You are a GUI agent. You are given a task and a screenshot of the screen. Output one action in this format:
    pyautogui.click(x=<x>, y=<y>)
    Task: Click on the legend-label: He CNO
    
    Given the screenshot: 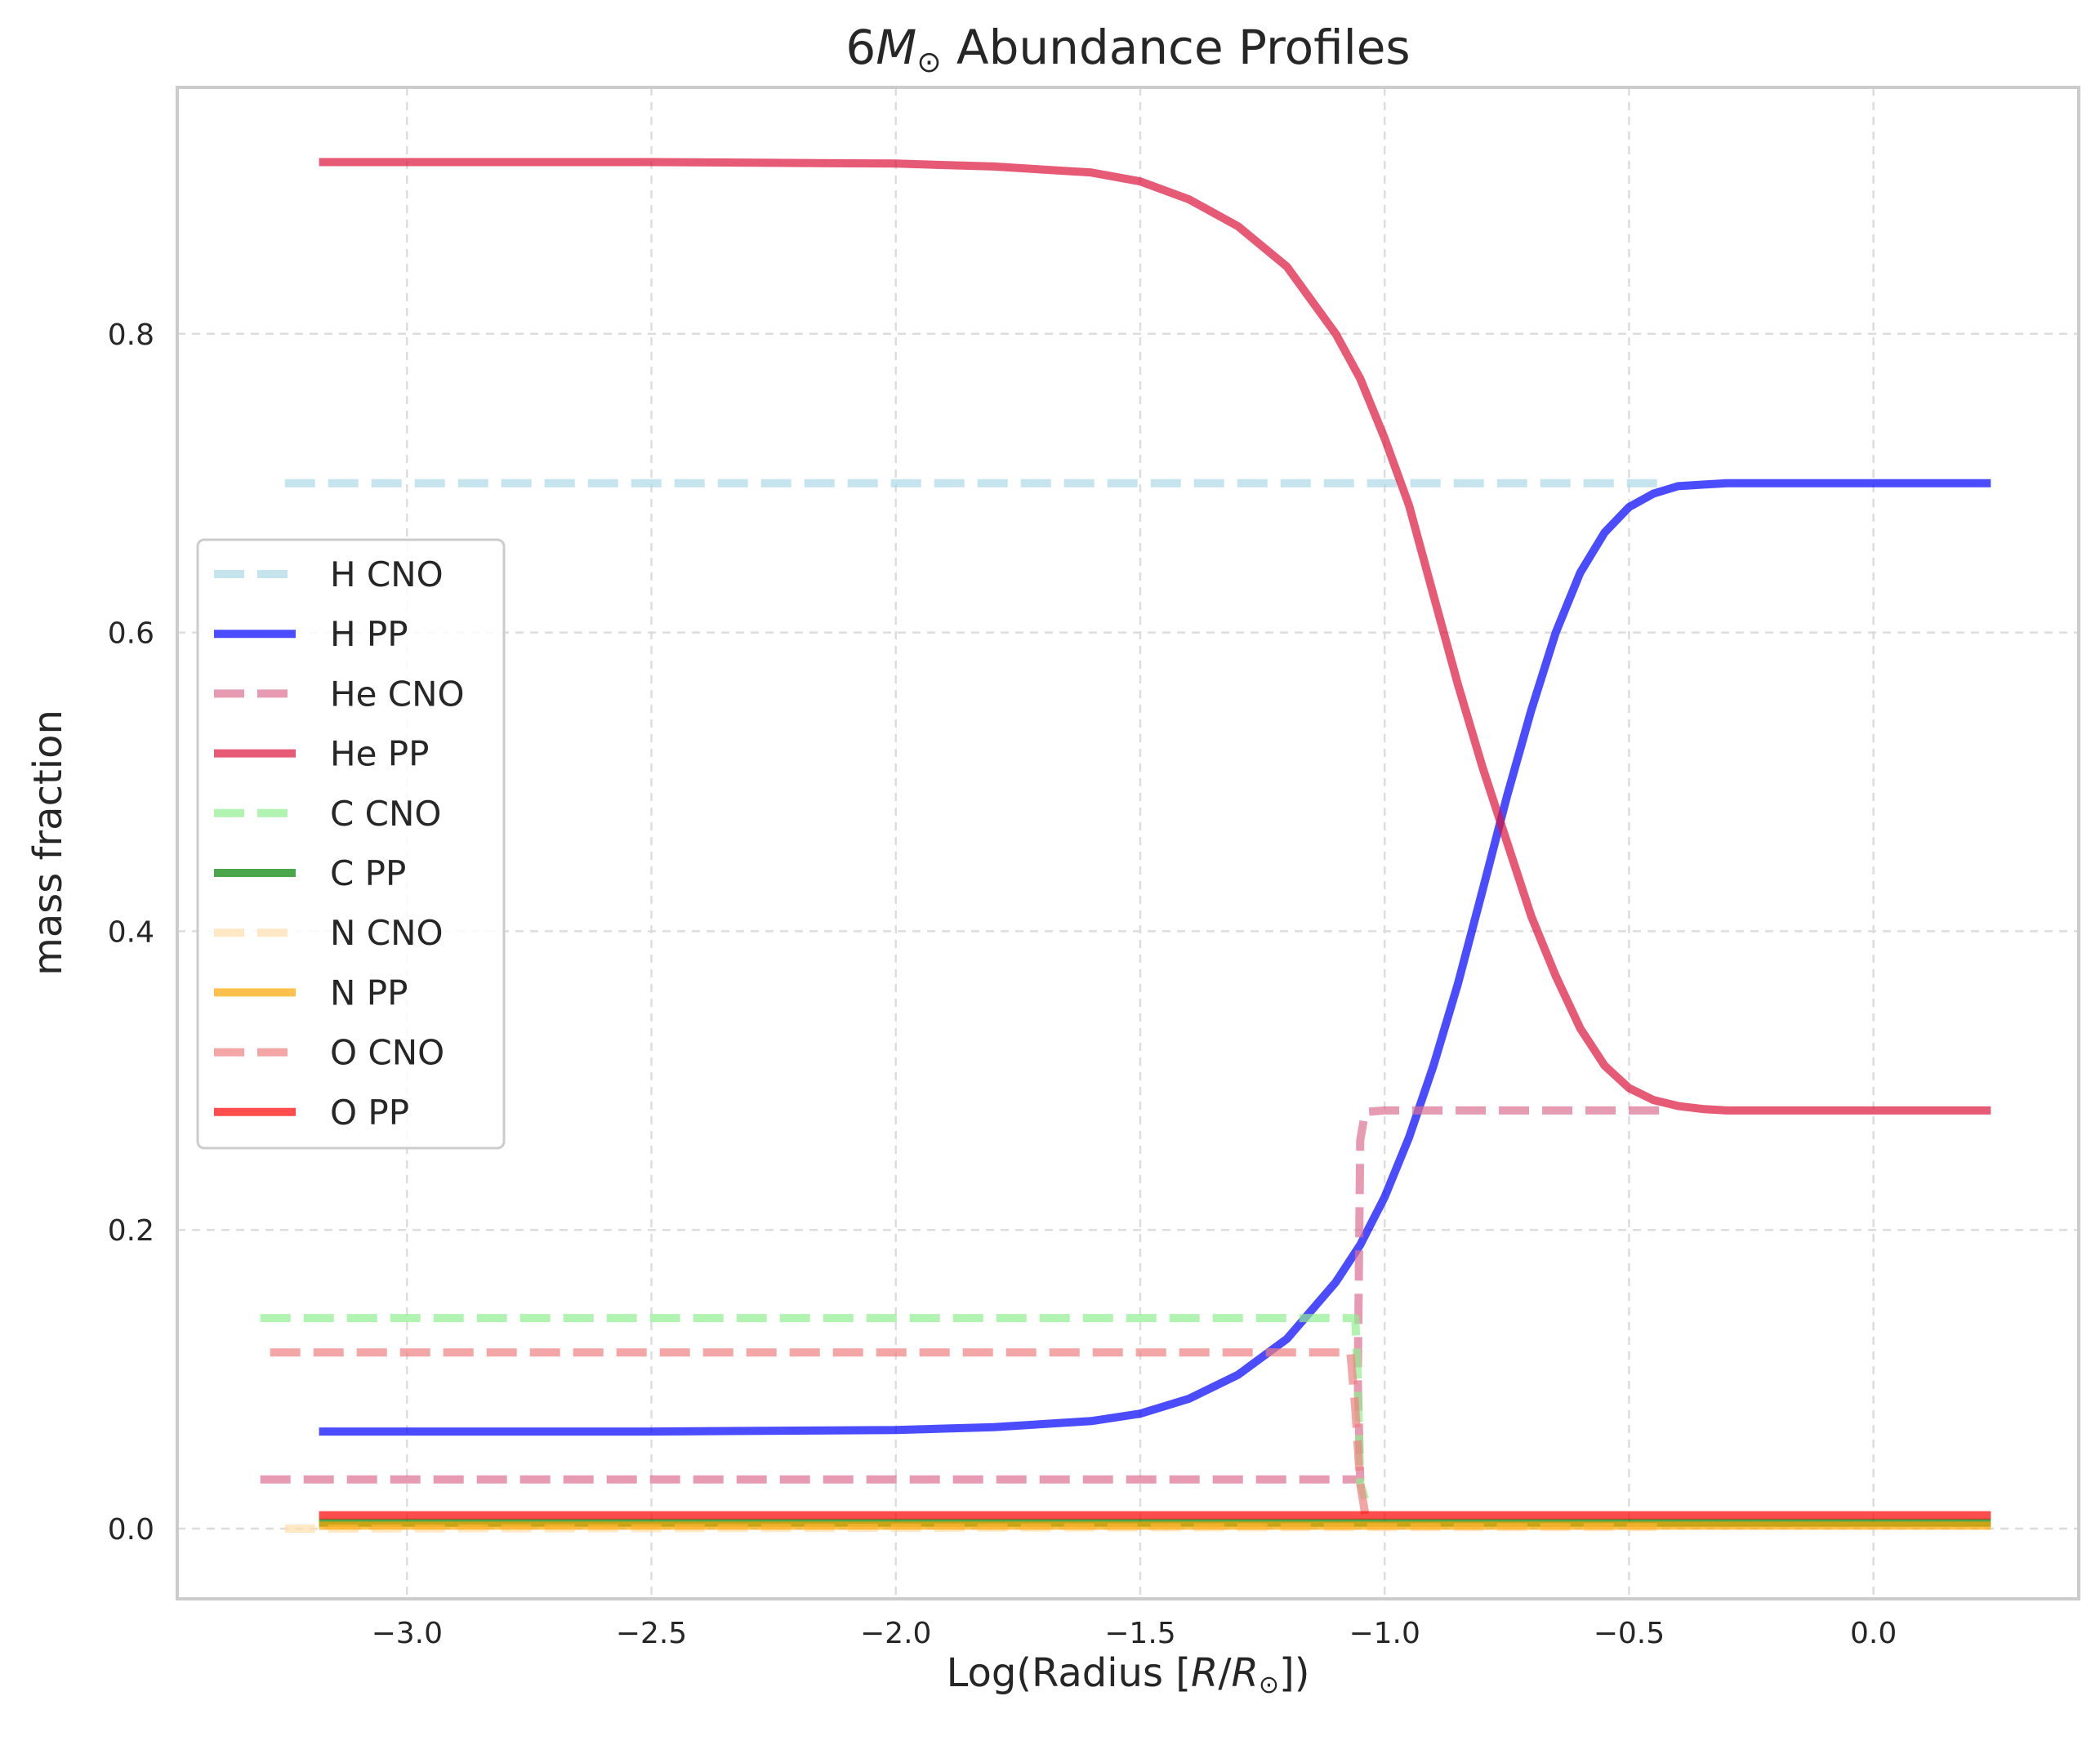 What is the action you would take?
    pyautogui.click(x=397, y=694)
    